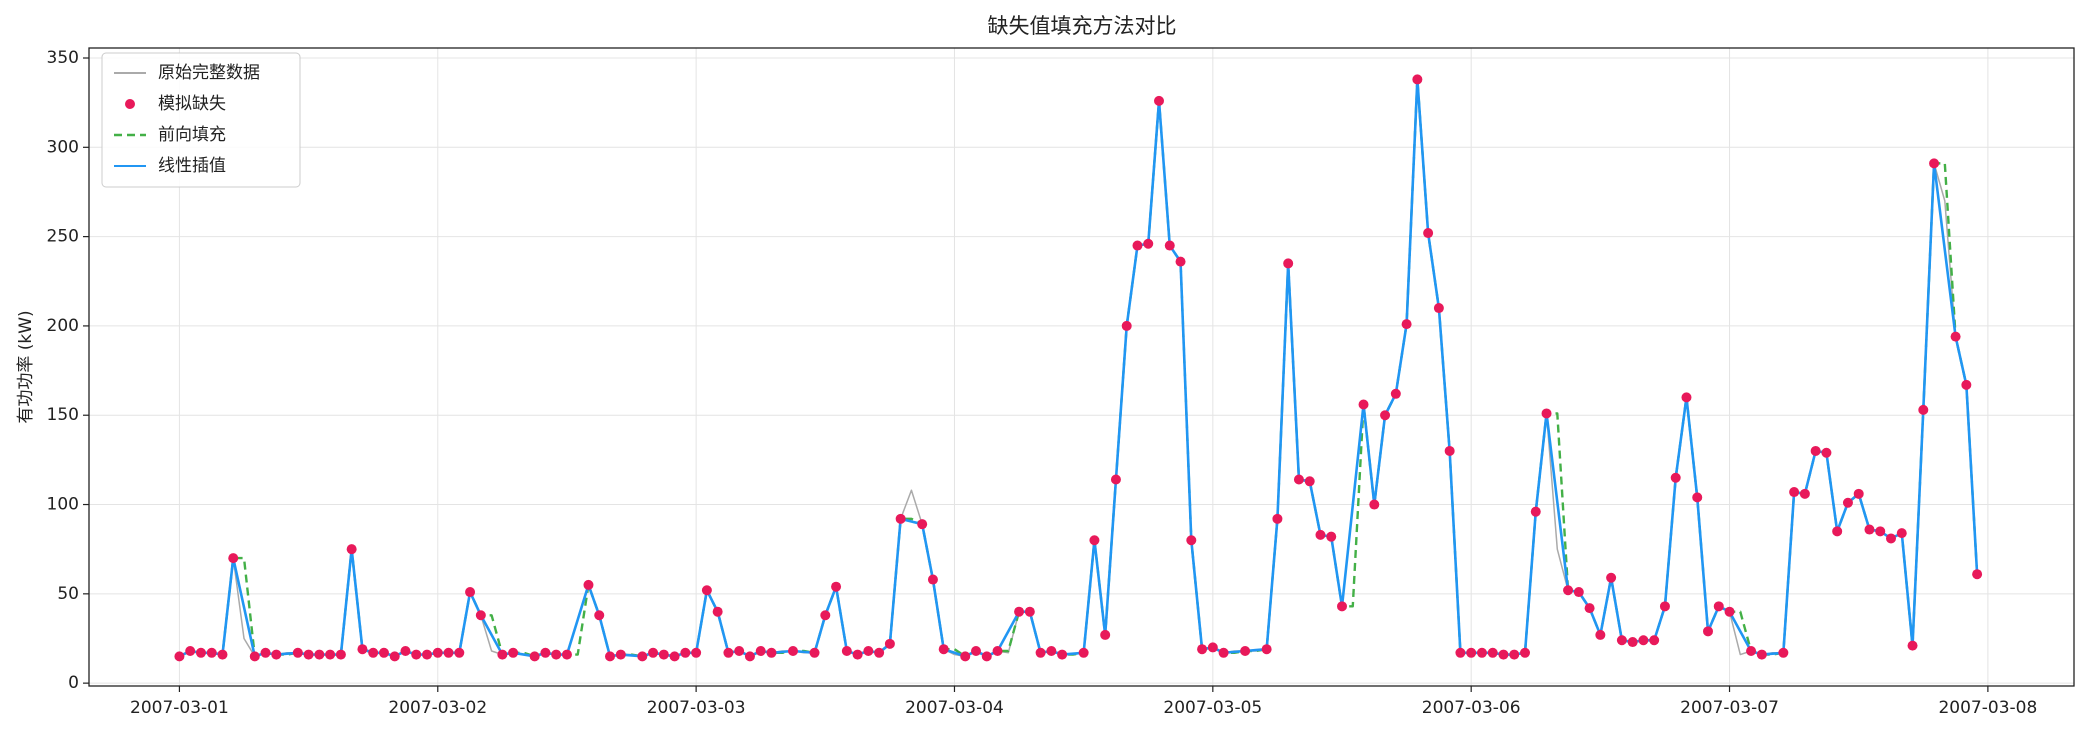 This screenshot has width=2085, height=735. What do you see at coordinates (1987, 708) in the screenshot?
I see `x-tick-label: 2007-03-08` at bounding box center [1987, 708].